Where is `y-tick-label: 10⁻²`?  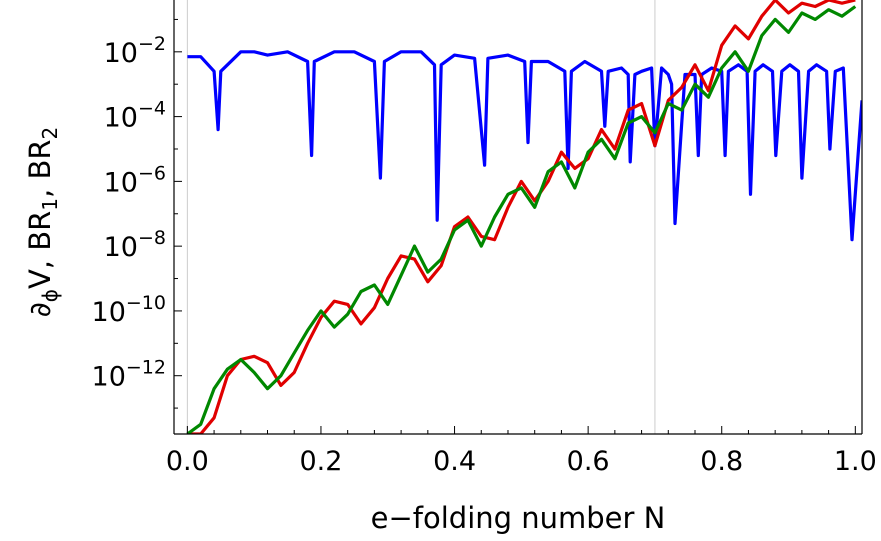 y-tick-label: 10⁻² is located at coordinates (135, 51).